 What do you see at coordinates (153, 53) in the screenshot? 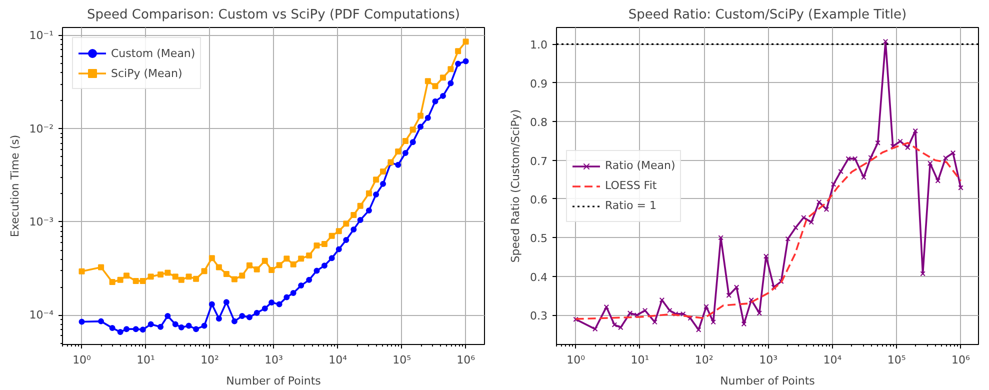
I see `legend-label: Custom (Mean)` at bounding box center [153, 53].